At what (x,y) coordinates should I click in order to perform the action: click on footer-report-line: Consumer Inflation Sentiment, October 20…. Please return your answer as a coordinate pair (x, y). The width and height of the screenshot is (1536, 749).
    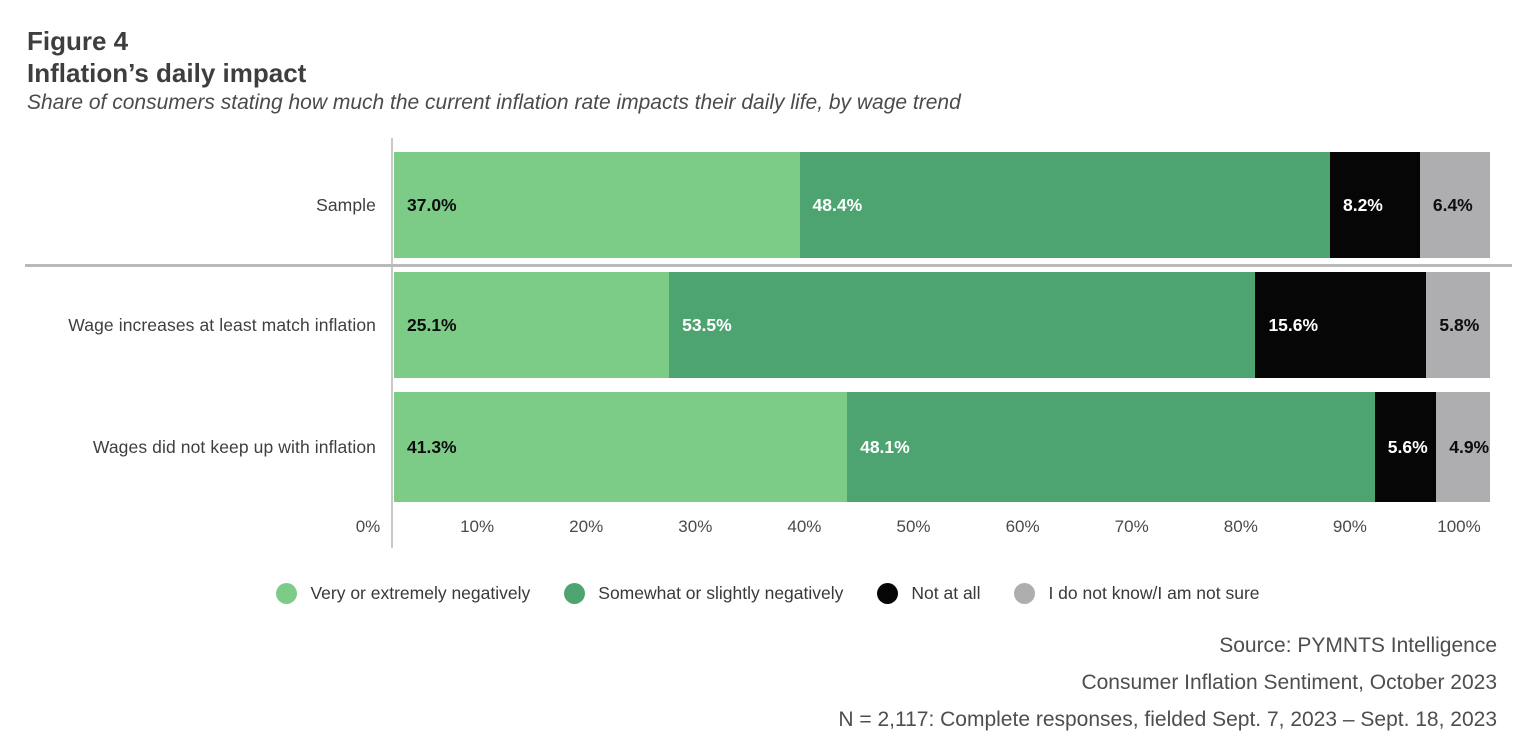
    Looking at the image, I should click on (1289, 682).